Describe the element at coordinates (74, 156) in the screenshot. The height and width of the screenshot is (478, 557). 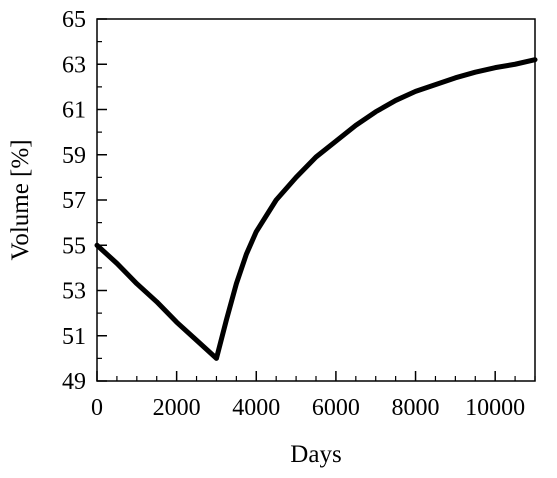
I see `y-tick-label: 59` at that location.